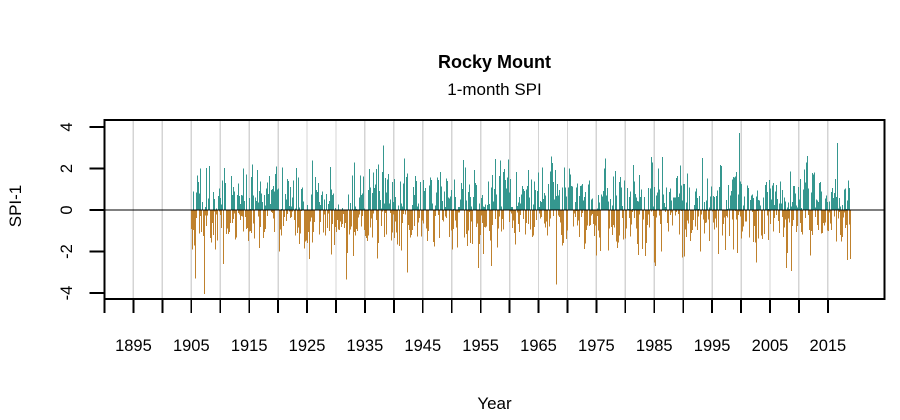 Image resolution: width=900 pixels, height=420 pixels. What do you see at coordinates (133, 346) in the screenshot?
I see `x-tick-label: 1895` at bounding box center [133, 346].